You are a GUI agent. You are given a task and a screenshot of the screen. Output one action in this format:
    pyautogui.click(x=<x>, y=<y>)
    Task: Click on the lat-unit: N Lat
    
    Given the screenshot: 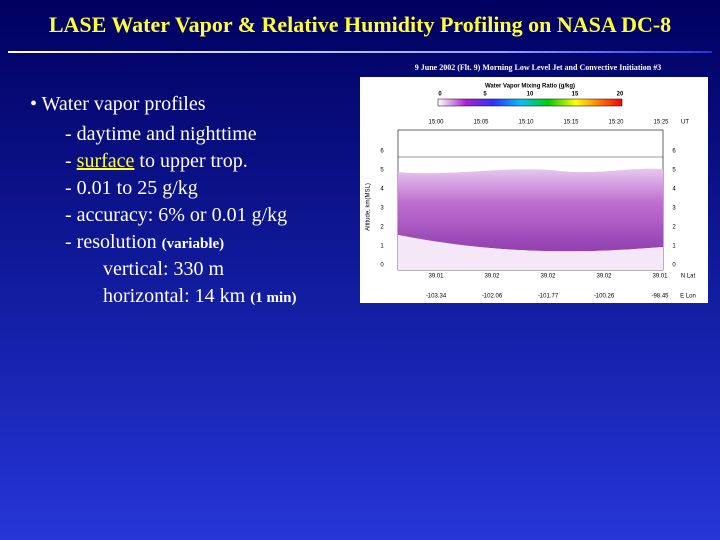 What is the action you would take?
    pyautogui.click(x=688, y=277)
    